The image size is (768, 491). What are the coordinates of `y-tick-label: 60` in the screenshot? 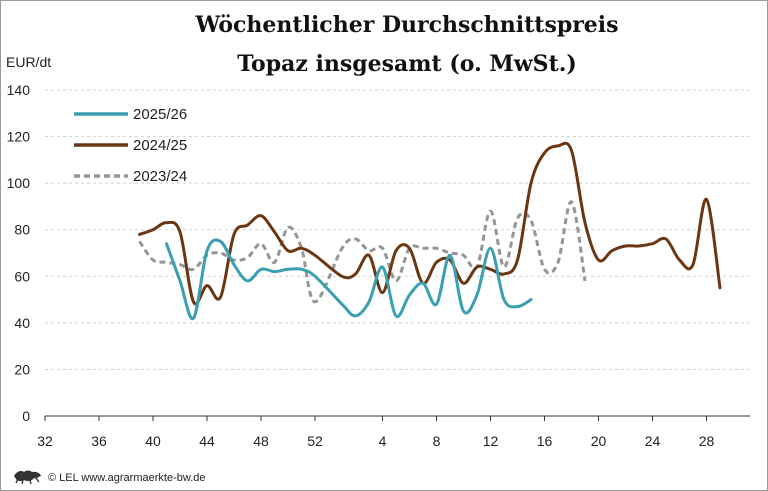 It's located at (22, 276).